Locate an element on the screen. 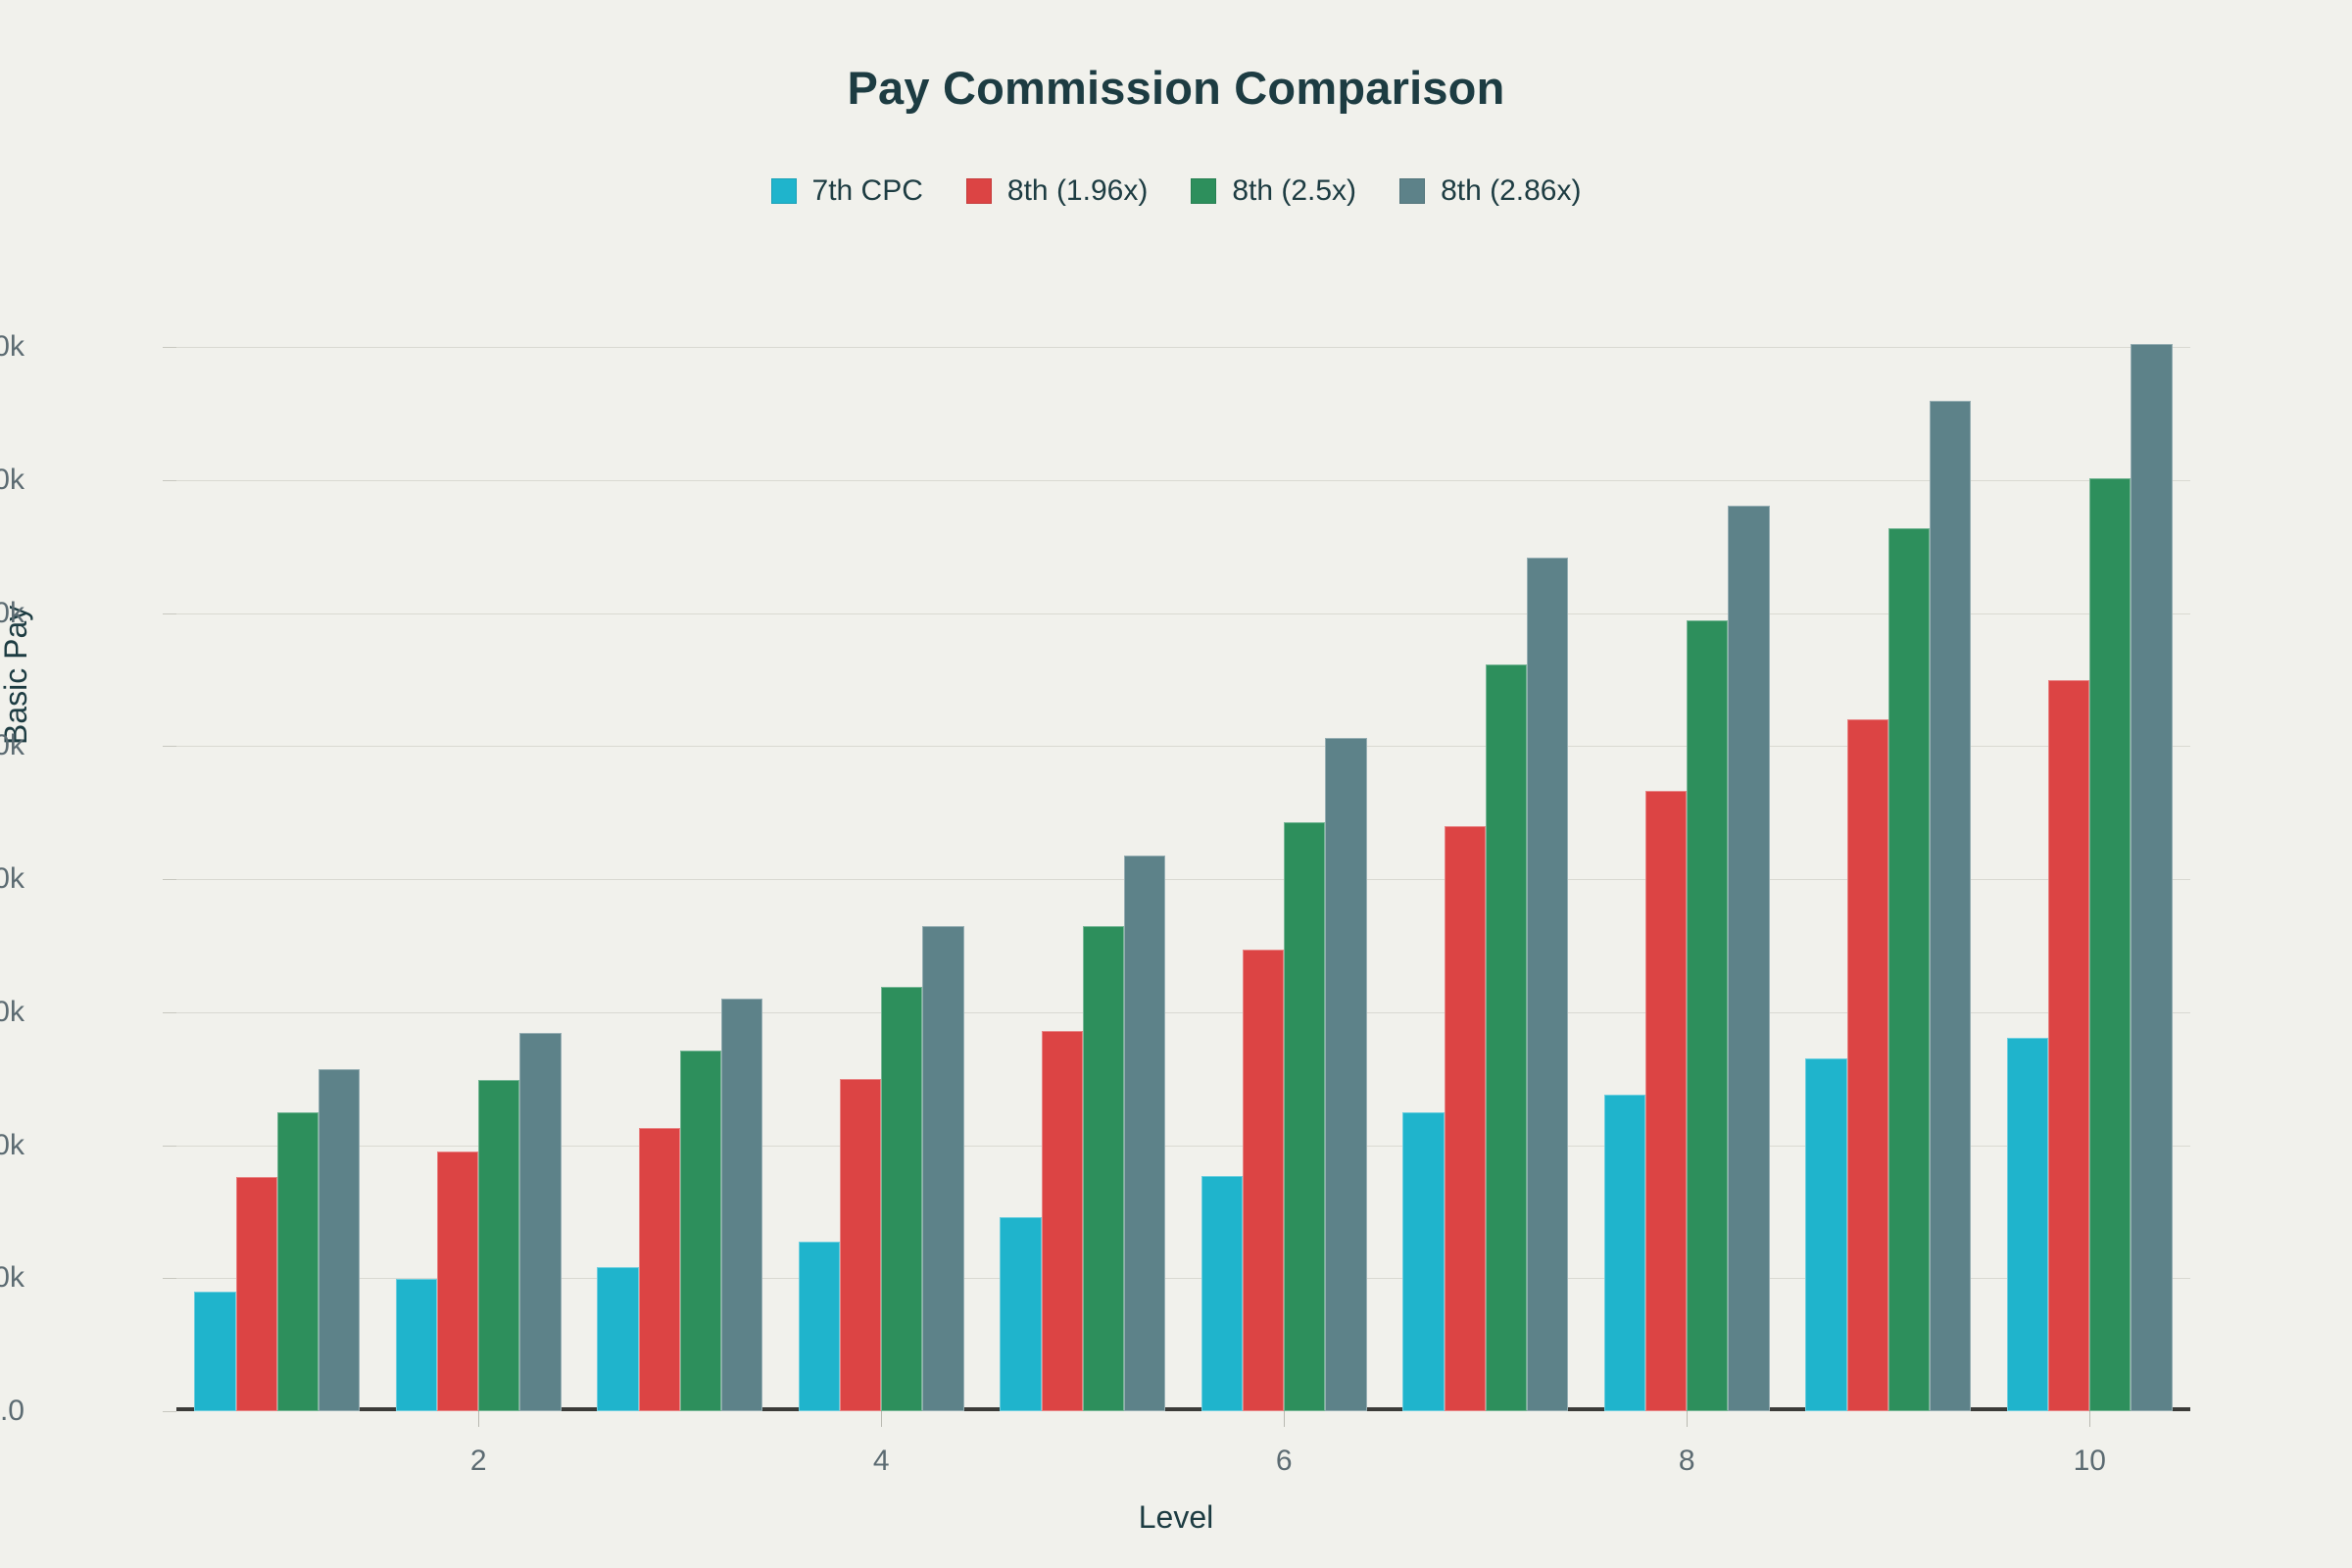 This screenshot has height=1568, width=2352. y-tick-label: 160k is located at coordinates (12, 347).